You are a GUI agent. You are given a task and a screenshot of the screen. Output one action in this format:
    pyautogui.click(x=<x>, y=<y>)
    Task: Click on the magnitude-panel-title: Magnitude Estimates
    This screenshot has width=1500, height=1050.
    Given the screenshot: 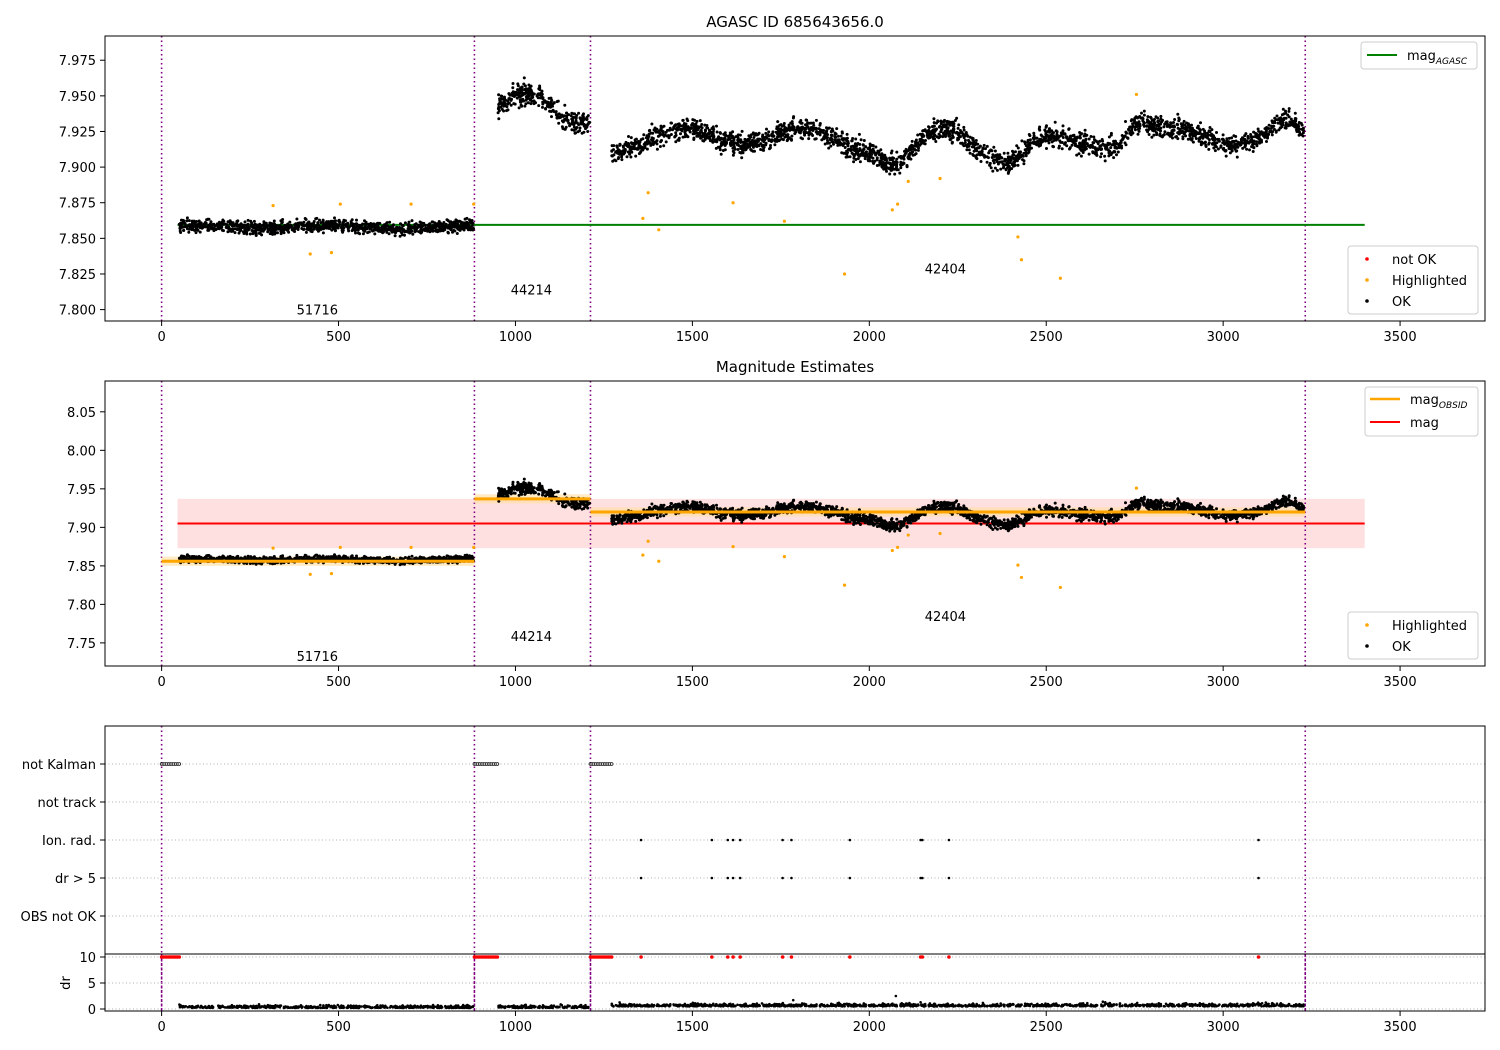 What is the action you would take?
    pyautogui.click(x=795, y=367)
    